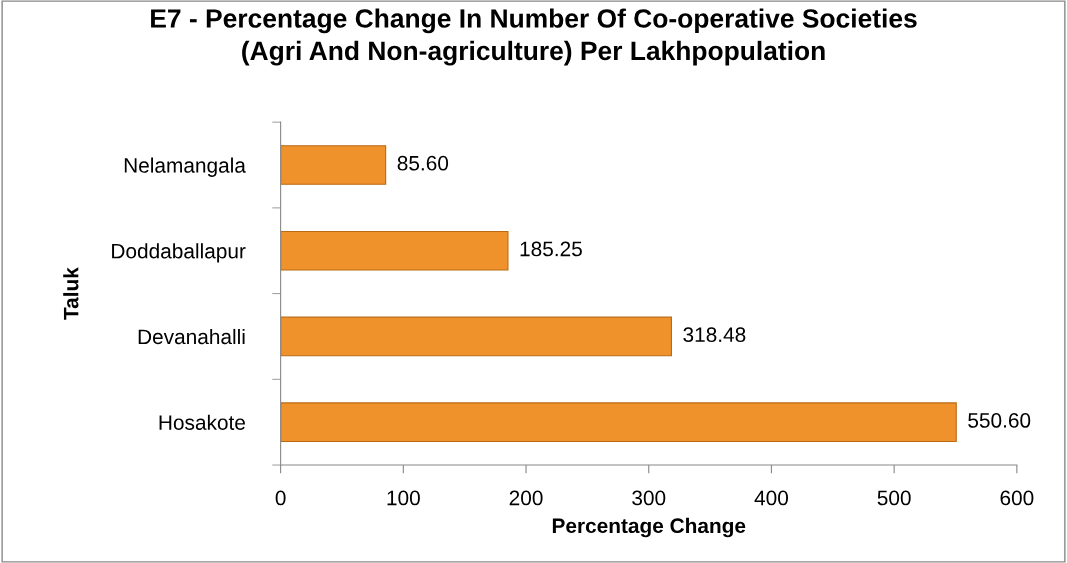  I want to click on y-tick-label: Nelamangala, so click(185, 167).